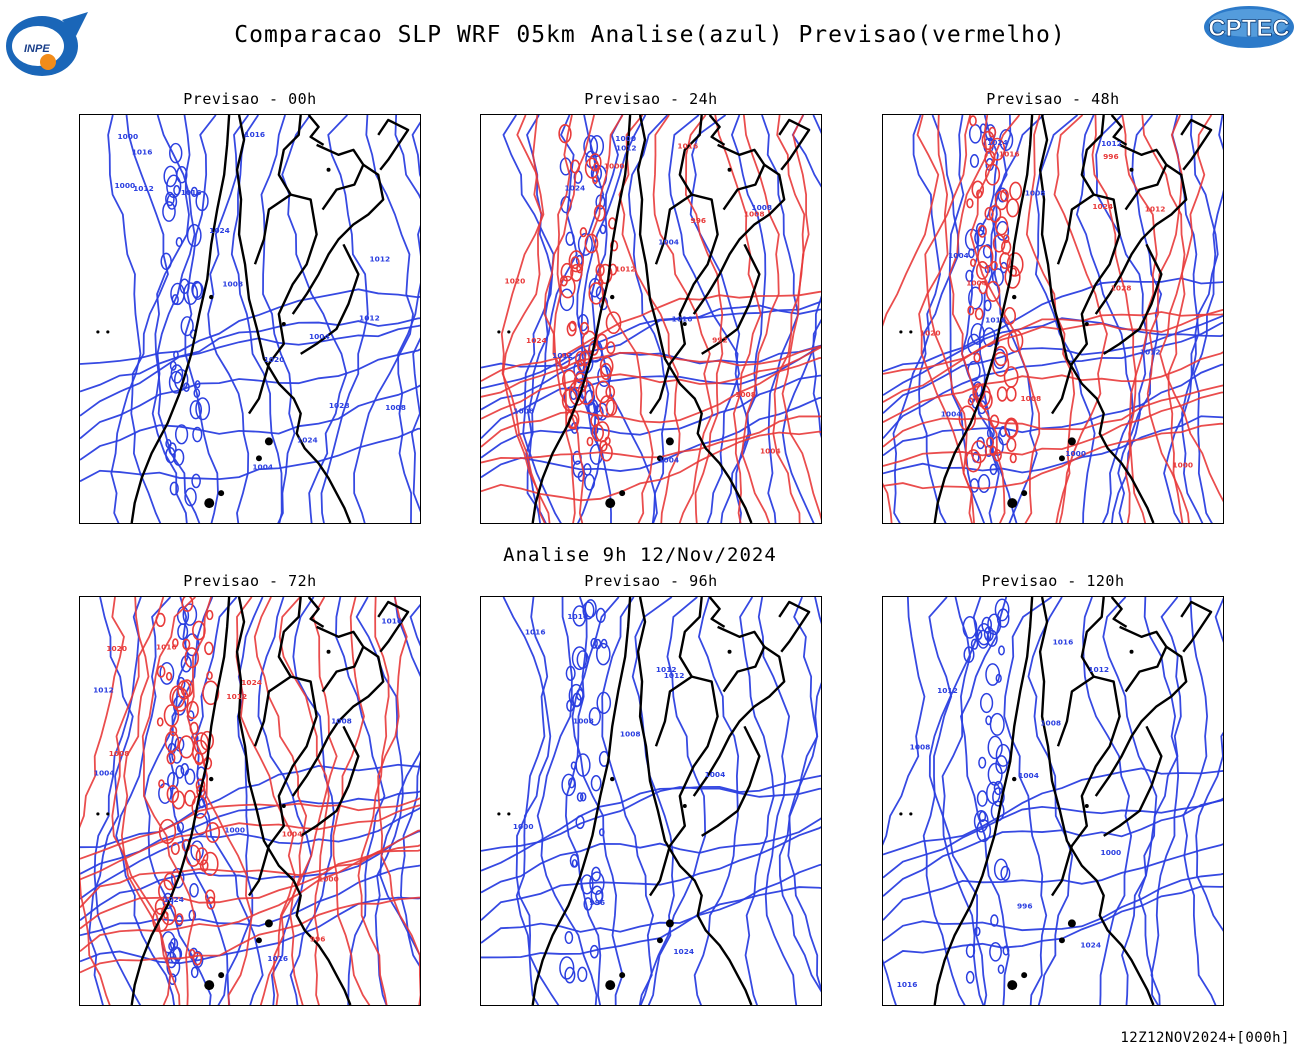 This screenshot has width=1300, height=1050. What do you see at coordinates (211, 779) in the screenshot?
I see `lake` at bounding box center [211, 779].